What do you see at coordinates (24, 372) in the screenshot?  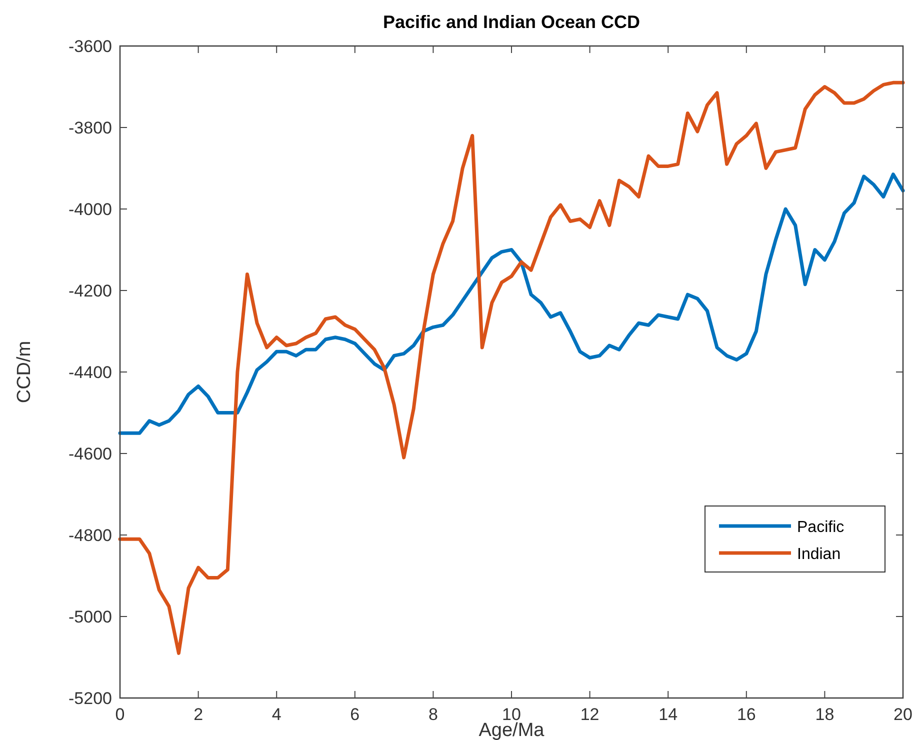 I see `y-axis-title: CCD/m` at bounding box center [24, 372].